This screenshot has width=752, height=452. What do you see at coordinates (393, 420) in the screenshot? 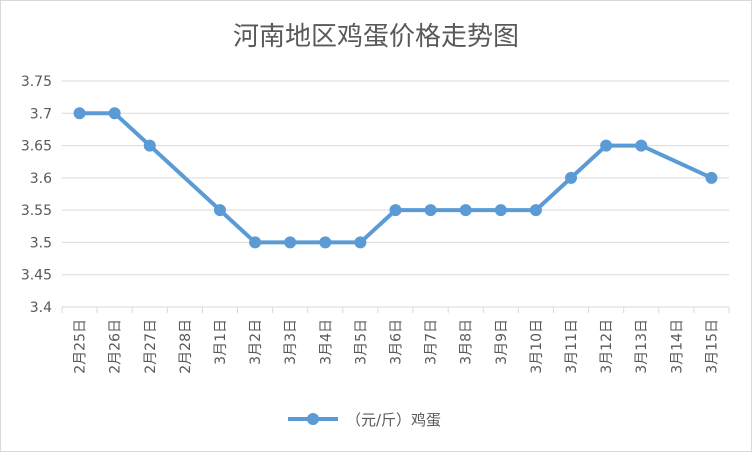
I see `legend-label: （元/斤）鸡蛋` at bounding box center [393, 420].